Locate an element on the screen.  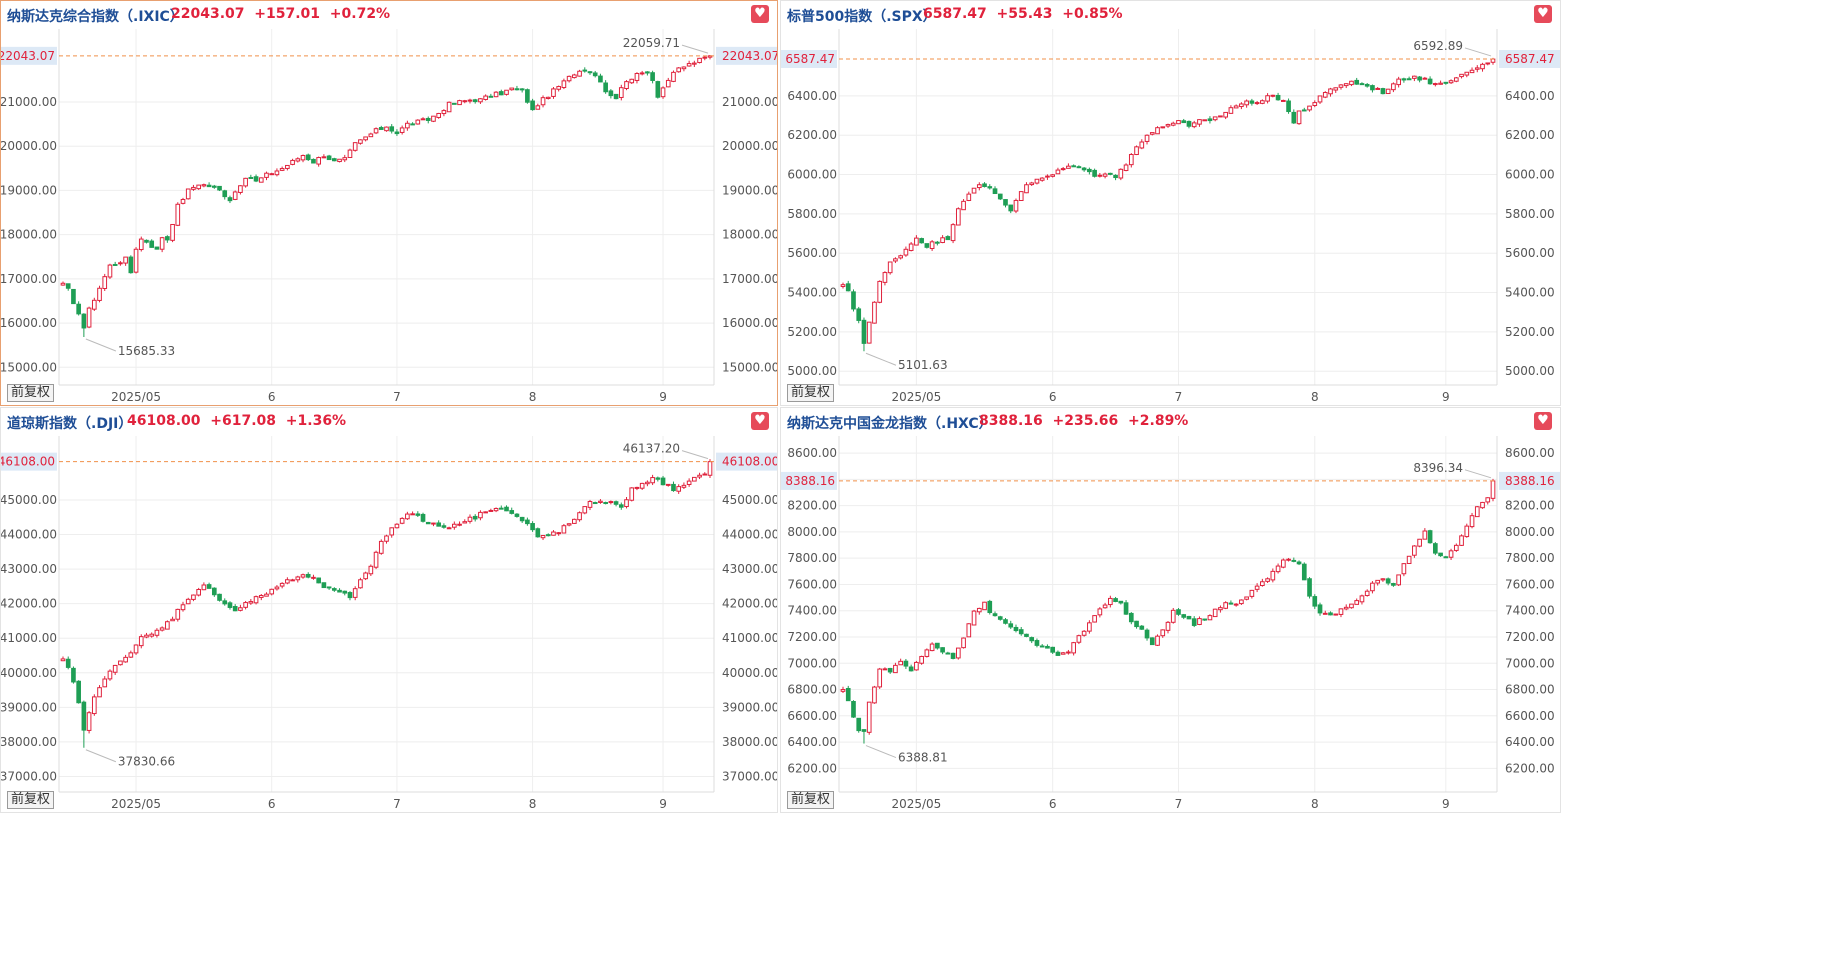
y-tick-label-right: 15000.00 is located at coordinates (750, 367).